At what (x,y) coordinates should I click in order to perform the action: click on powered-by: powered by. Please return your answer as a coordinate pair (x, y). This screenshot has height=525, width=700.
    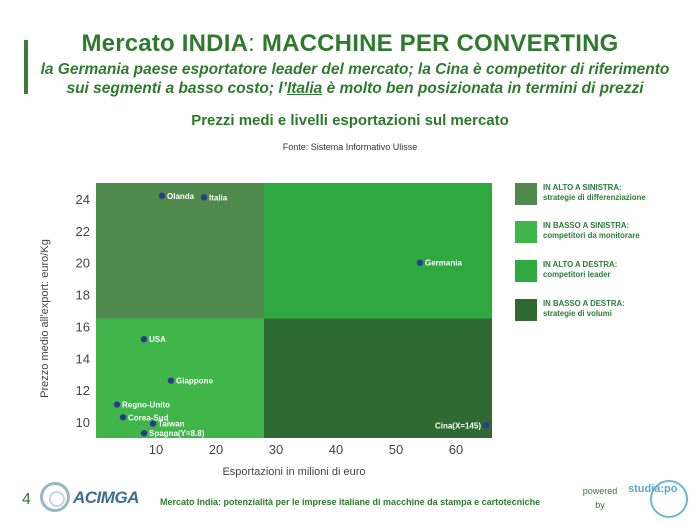
    Looking at the image, I should click on (600, 498).